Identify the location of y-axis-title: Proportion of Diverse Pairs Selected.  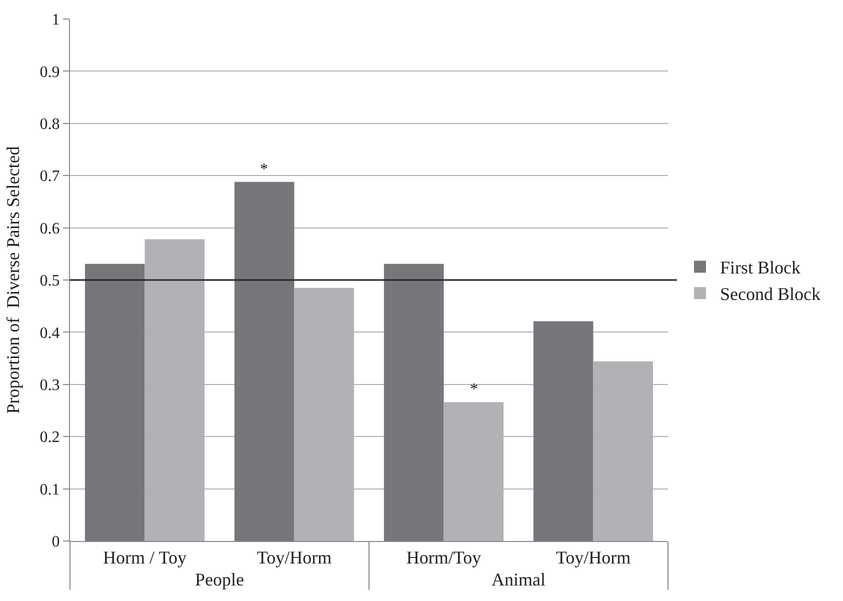
(13, 280).